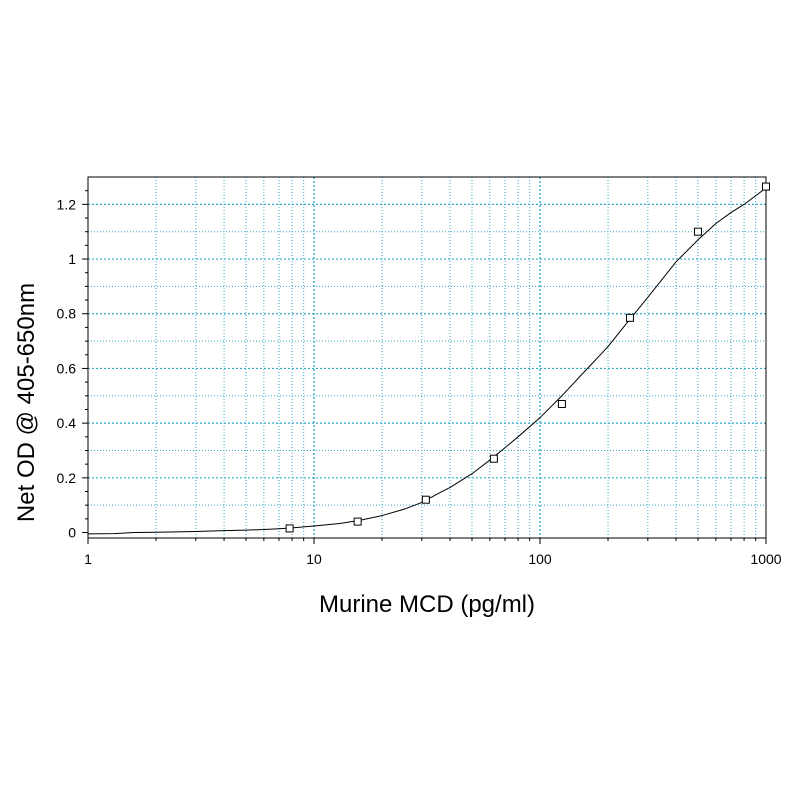 The width and height of the screenshot is (800, 800). I want to click on y-tick-label: 0.6, so click(67, 368).